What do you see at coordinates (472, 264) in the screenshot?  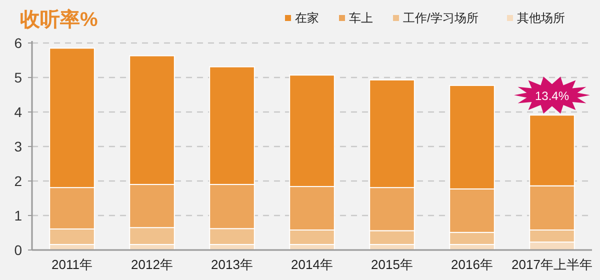 I see `x-tick-label: 2016年` at bounding box center [472, 264].